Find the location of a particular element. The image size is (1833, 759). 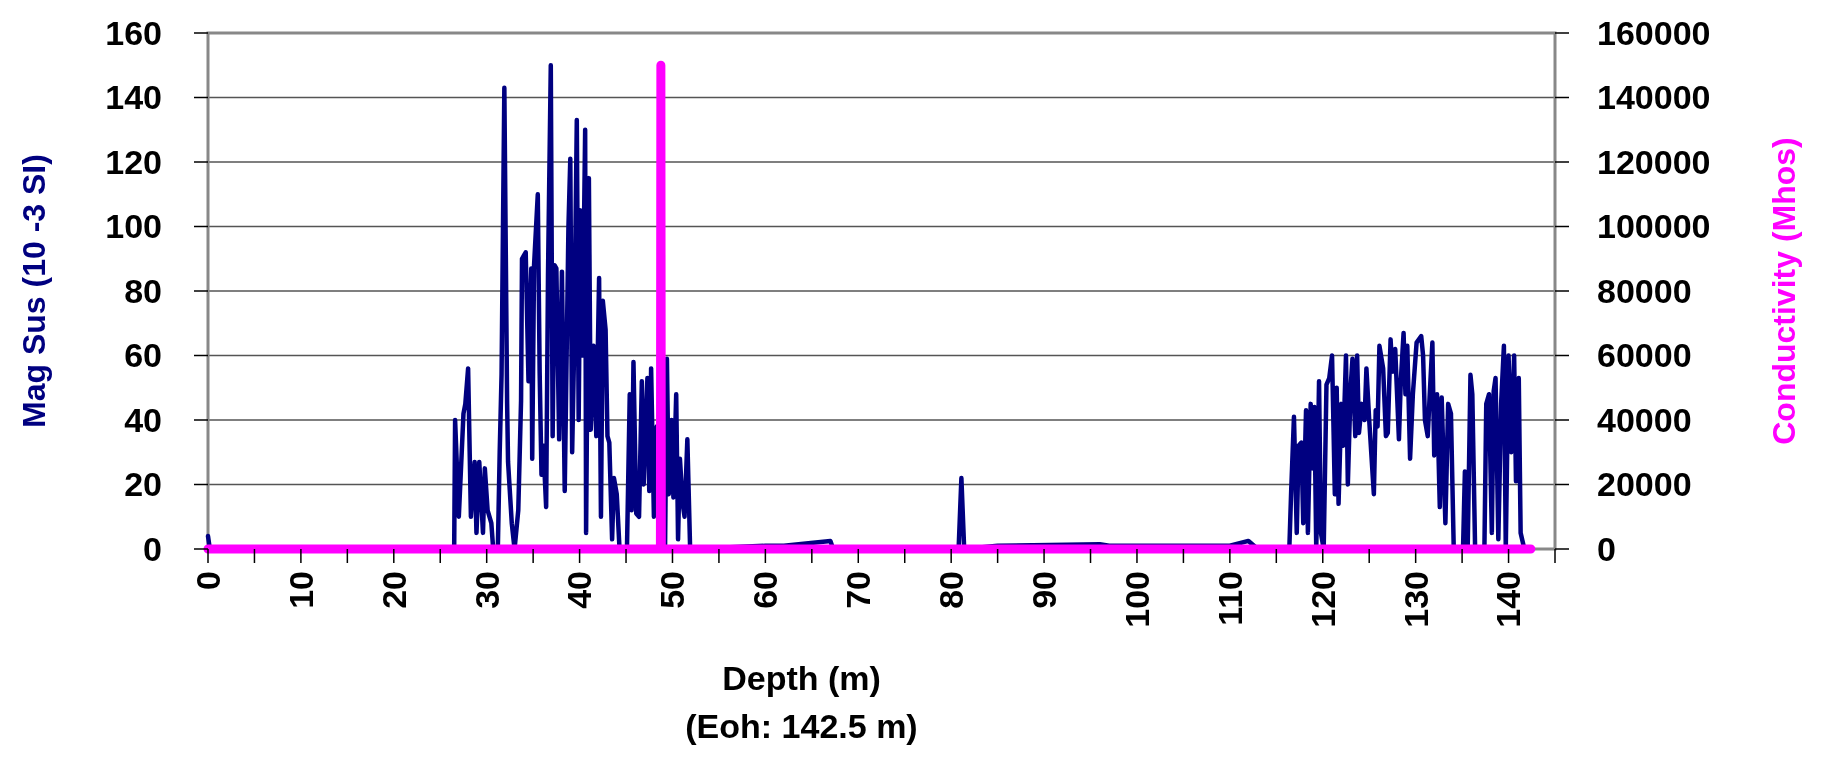

x-tick-label: 40 is located at coordinates (579, 590).